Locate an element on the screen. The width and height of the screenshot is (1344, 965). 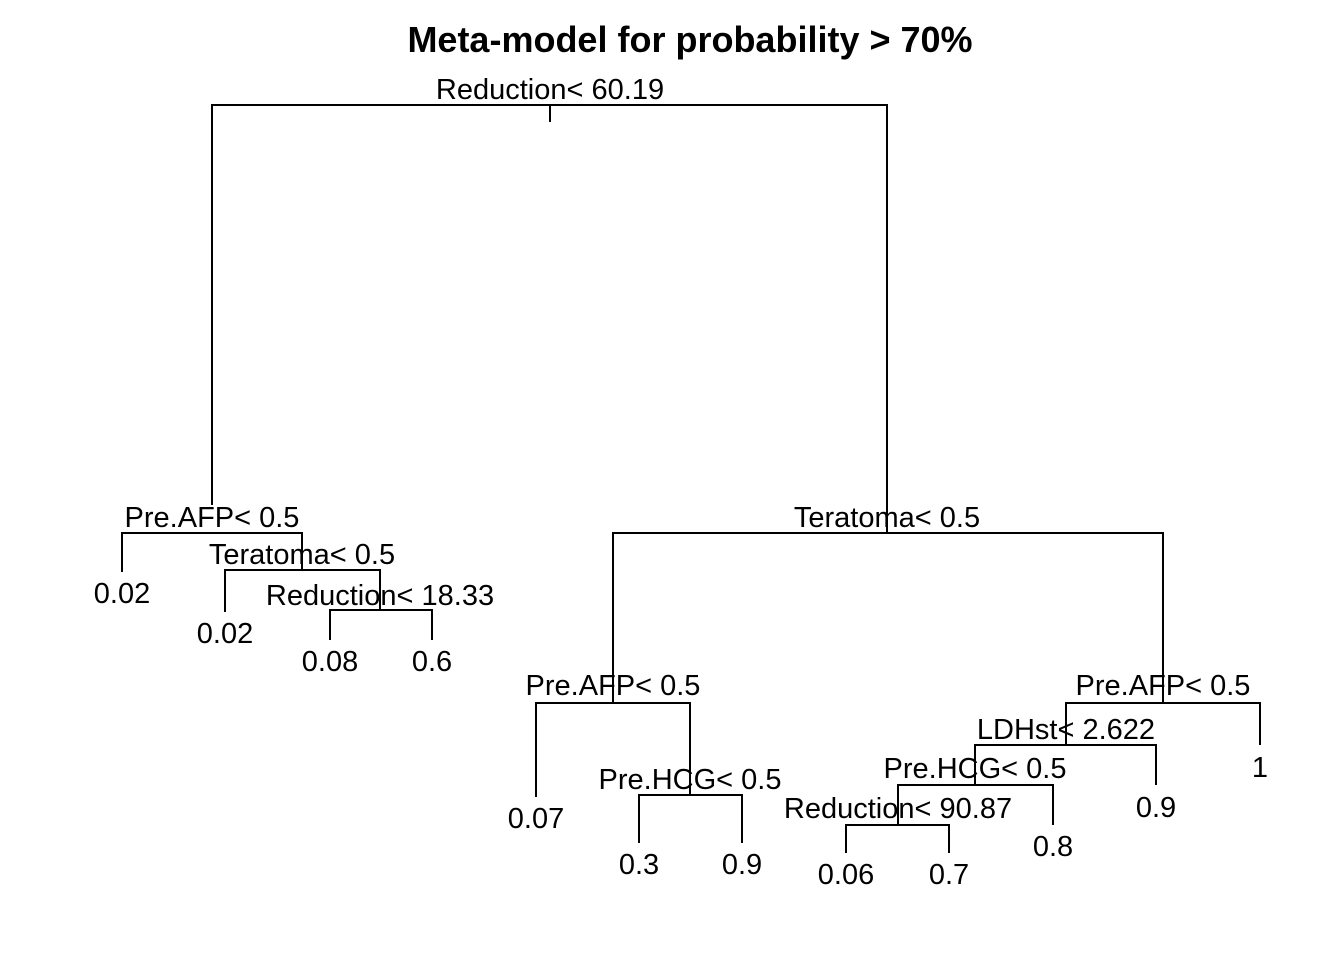
split-label: Reduction< 60.19 is located at coordinates (550, 90).